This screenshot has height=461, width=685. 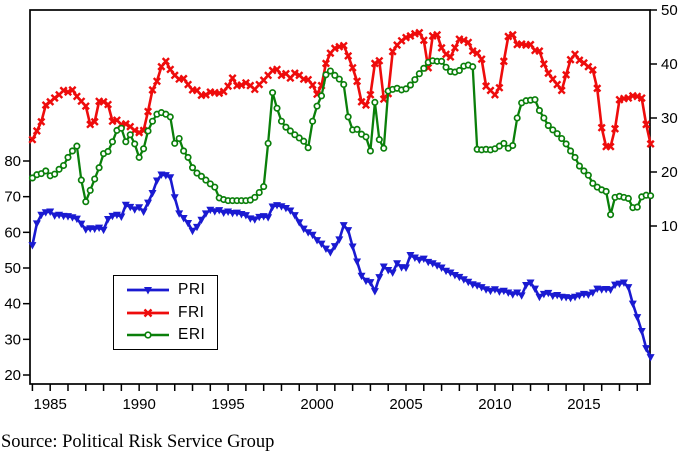 I want to click on x-axis-tick-label: 2010, so click(x=494, y=404).